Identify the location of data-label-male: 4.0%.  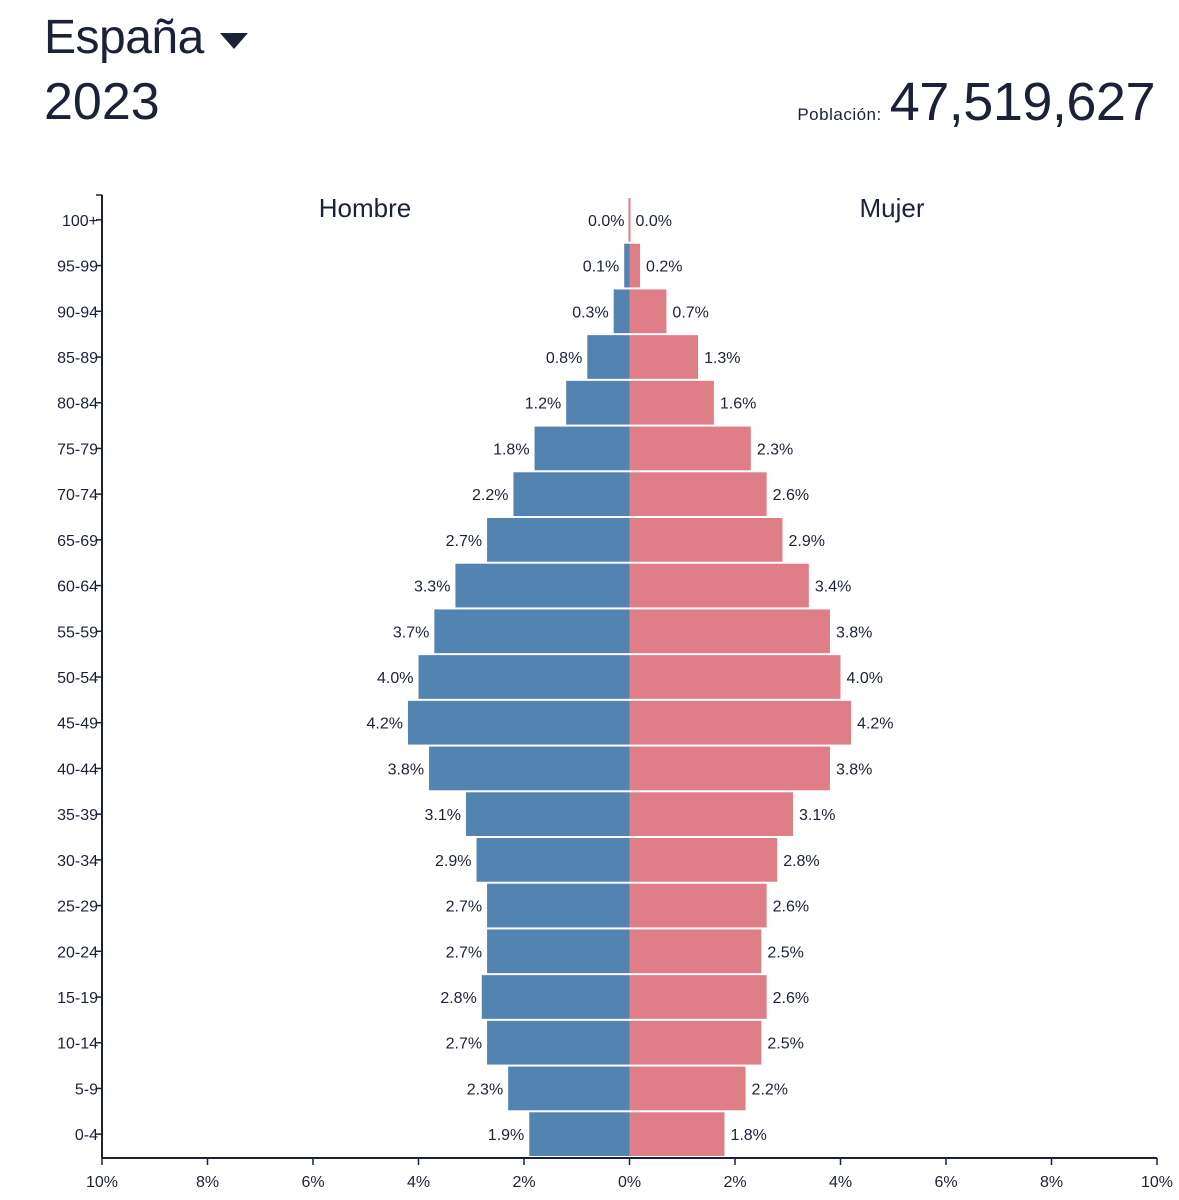
(395, 678).